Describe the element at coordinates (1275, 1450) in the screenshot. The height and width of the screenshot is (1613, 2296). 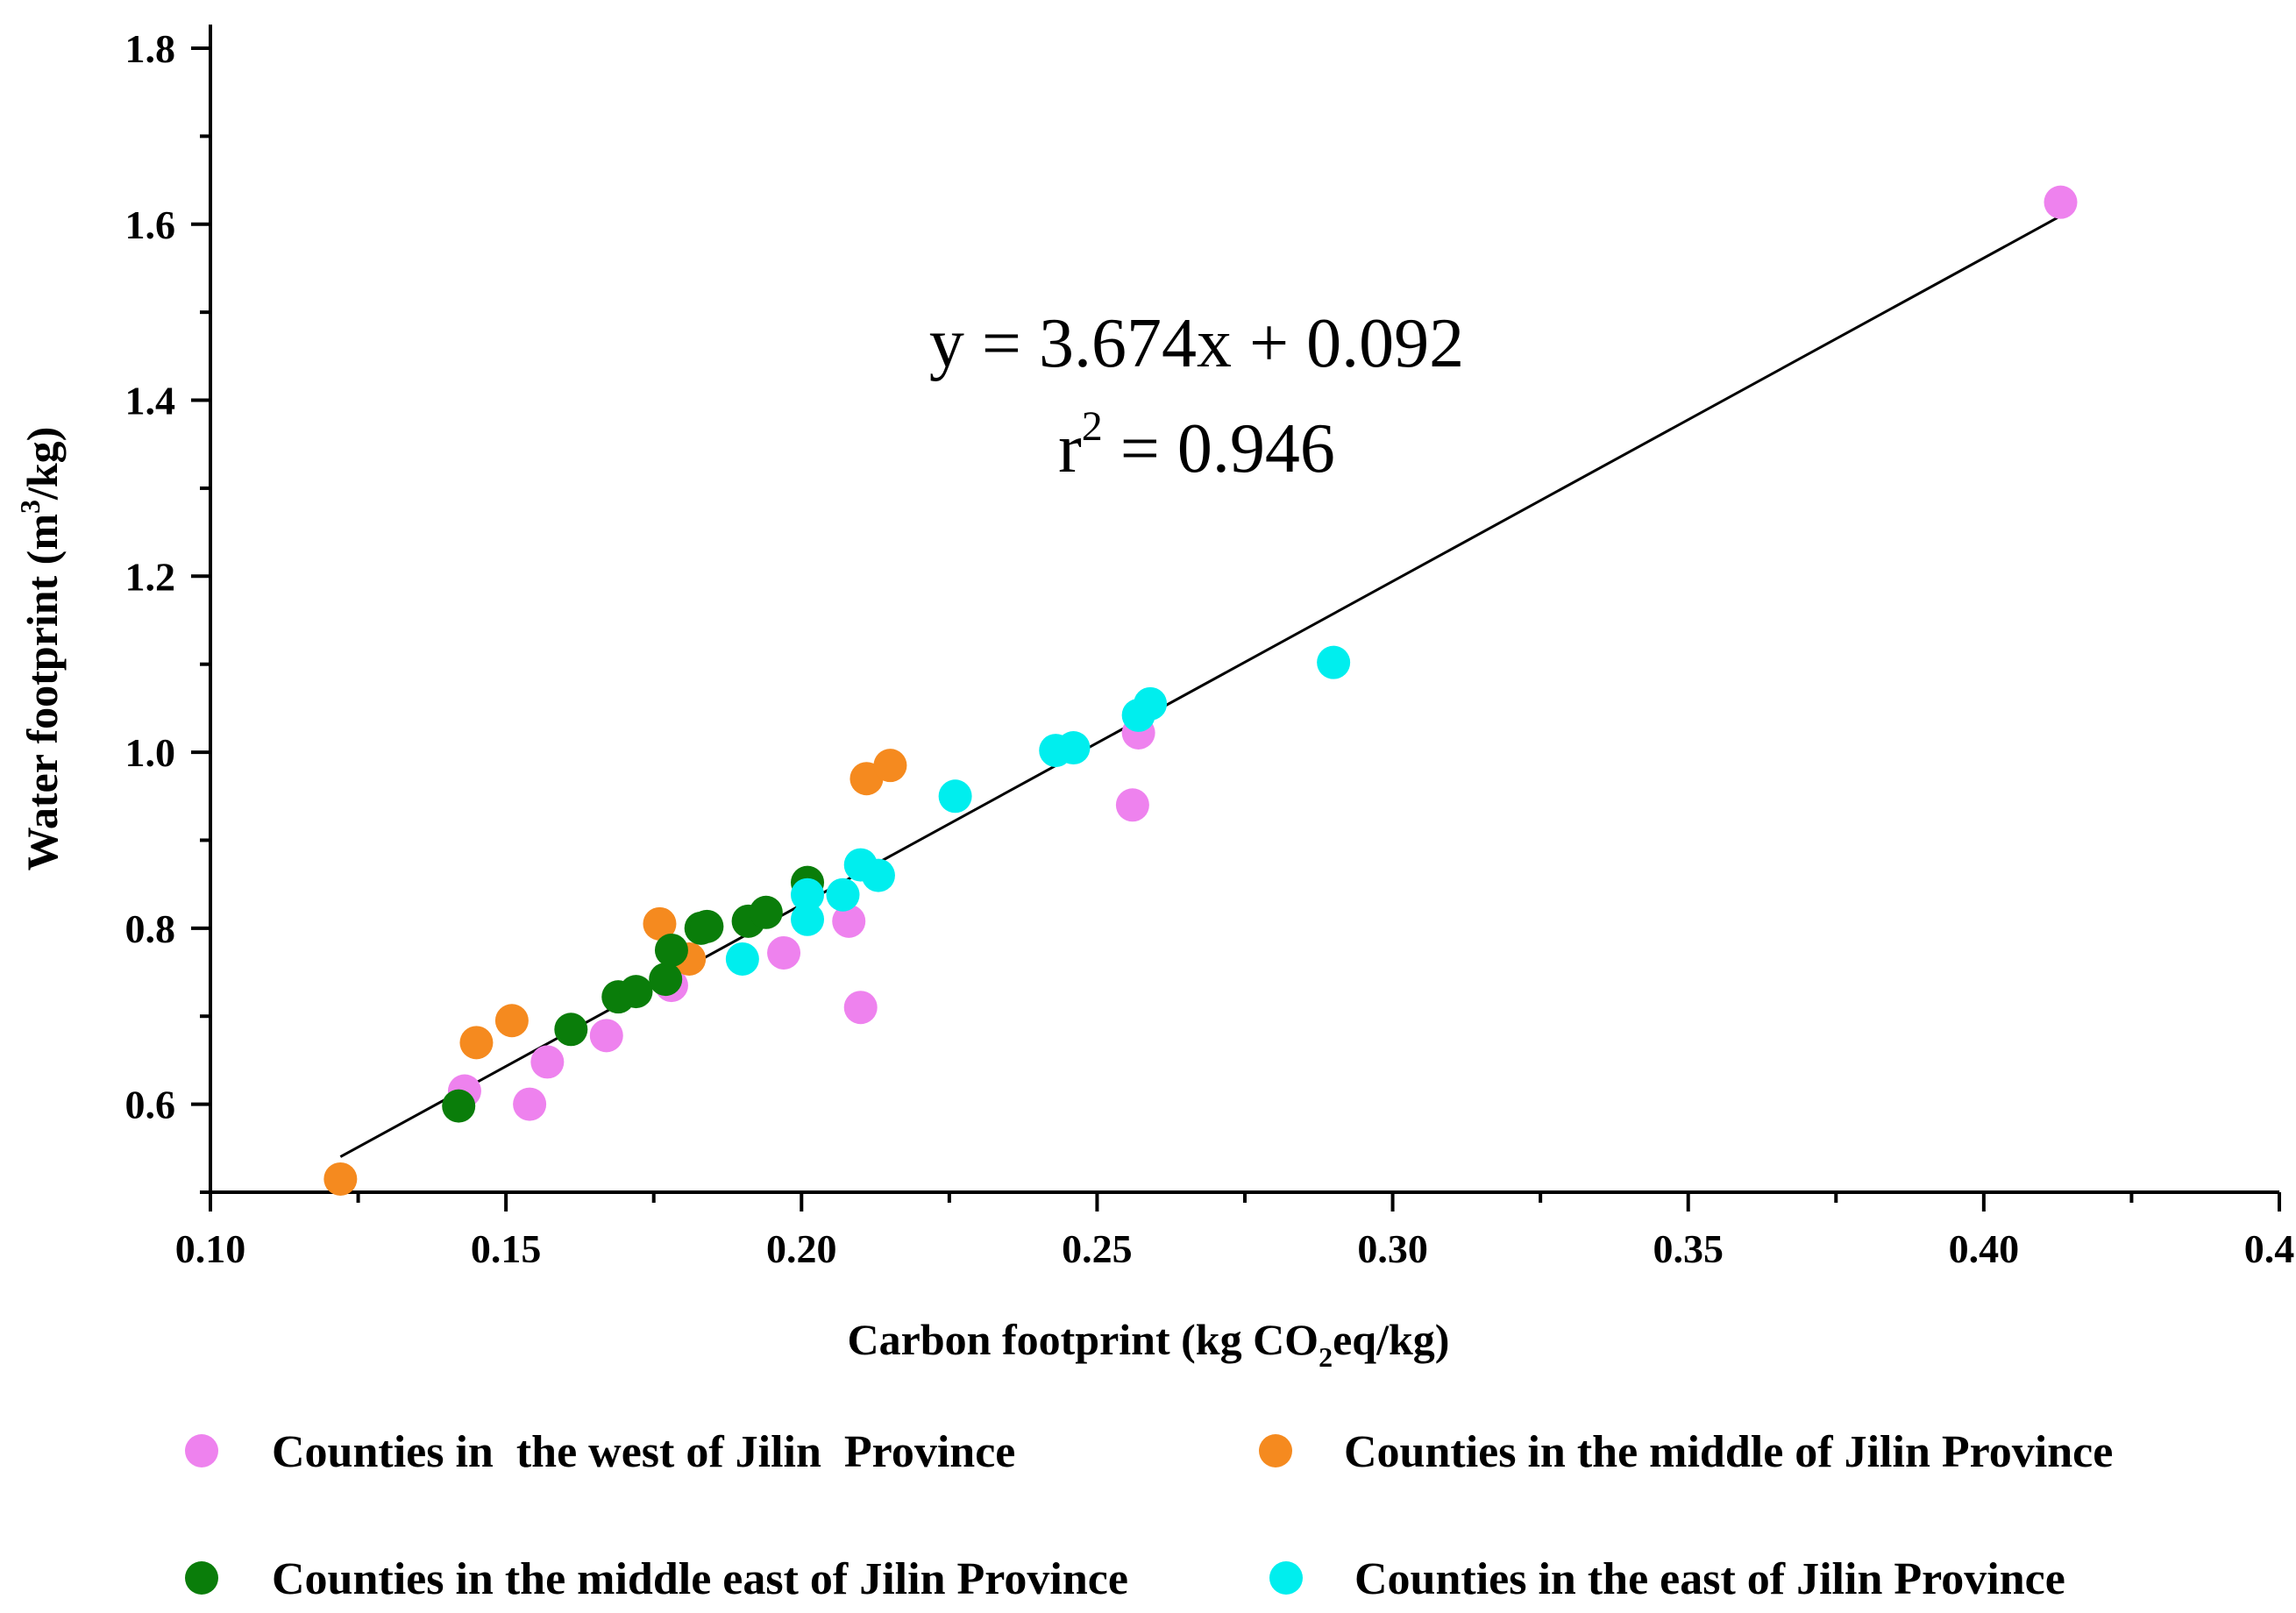
I see `legend-marker-middle` at that location.